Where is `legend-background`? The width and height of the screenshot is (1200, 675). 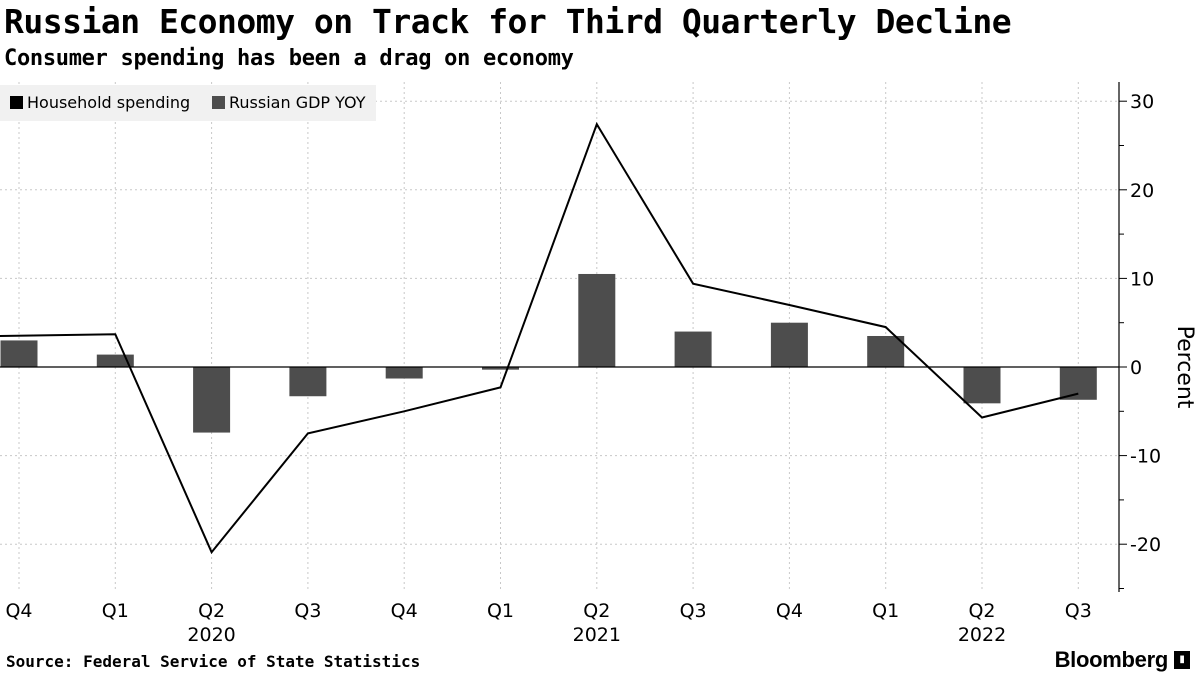 legend-background is located at coordinates (188, 103).